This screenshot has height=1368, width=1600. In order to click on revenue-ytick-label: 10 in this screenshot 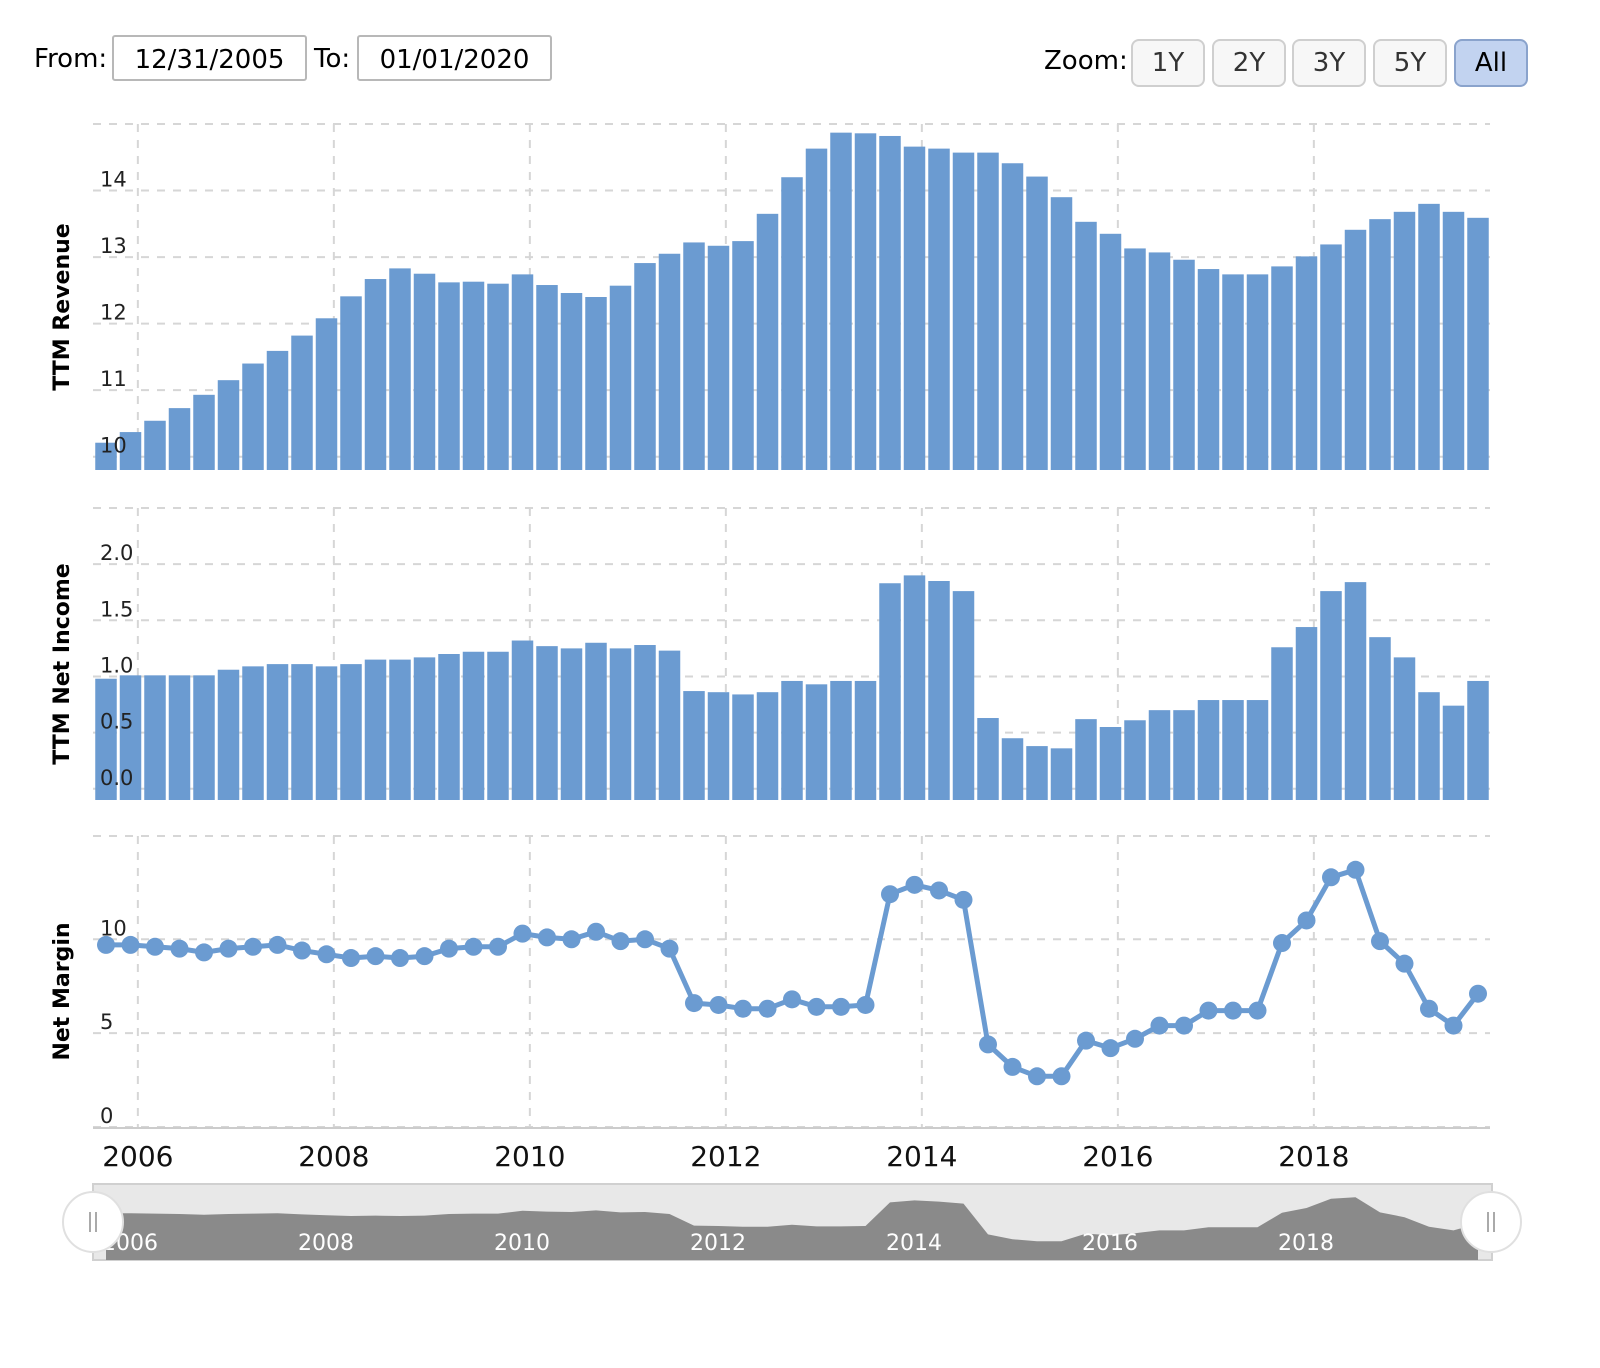, I will do `click(113, 446)`.